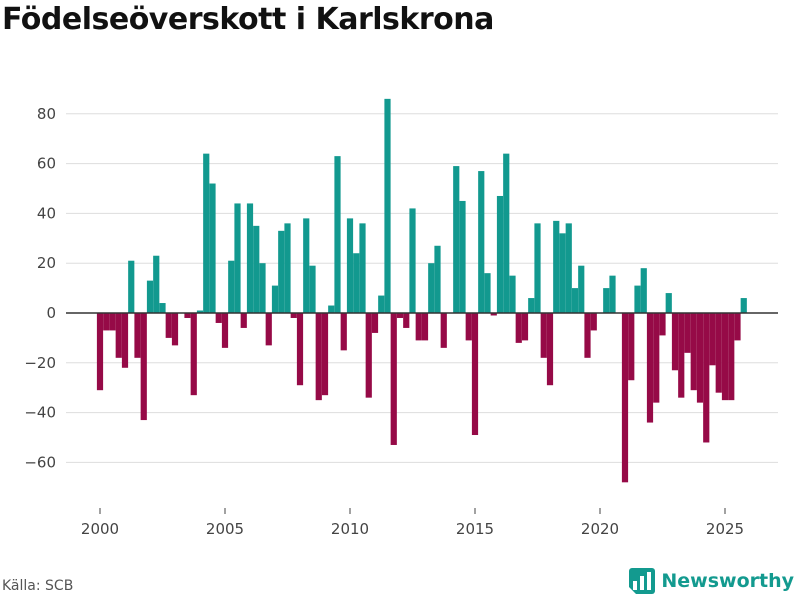 This screenshot has width=800, height=600. I want to click on y-axis-ticks: −60 −40 −20 0 20 40 60 80, so click(40, 288).